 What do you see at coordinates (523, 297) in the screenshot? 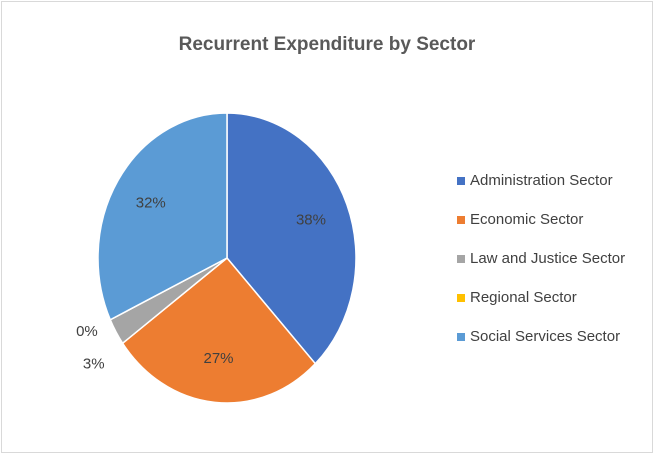
I see `legend-label: Regional Sector` at bounding box center [523, 297].